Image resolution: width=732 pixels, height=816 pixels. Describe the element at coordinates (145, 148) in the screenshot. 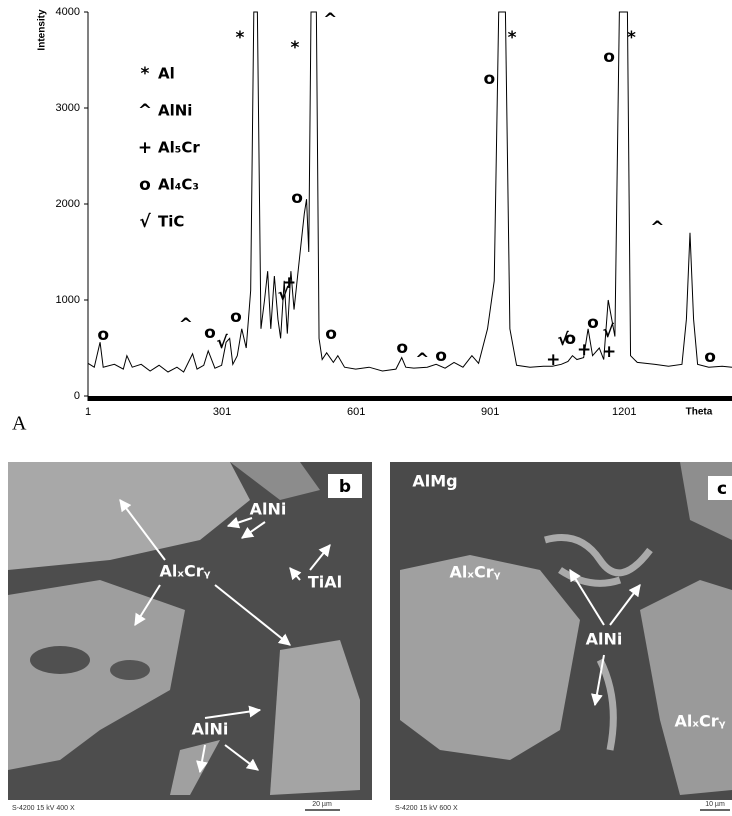

I see `legend-symbol: +` at that location.